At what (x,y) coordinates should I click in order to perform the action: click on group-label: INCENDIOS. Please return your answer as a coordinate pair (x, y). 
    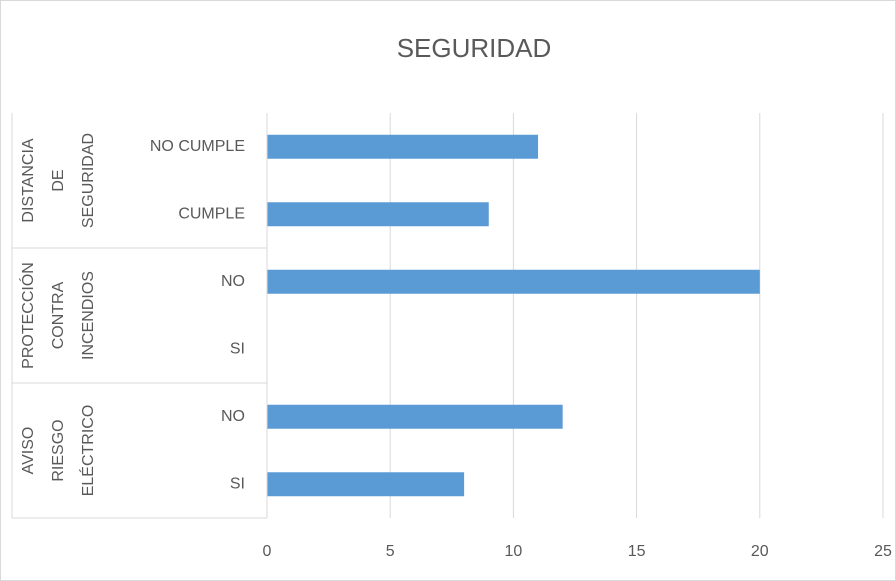
    Looking at the image, I should click on (88, 315).